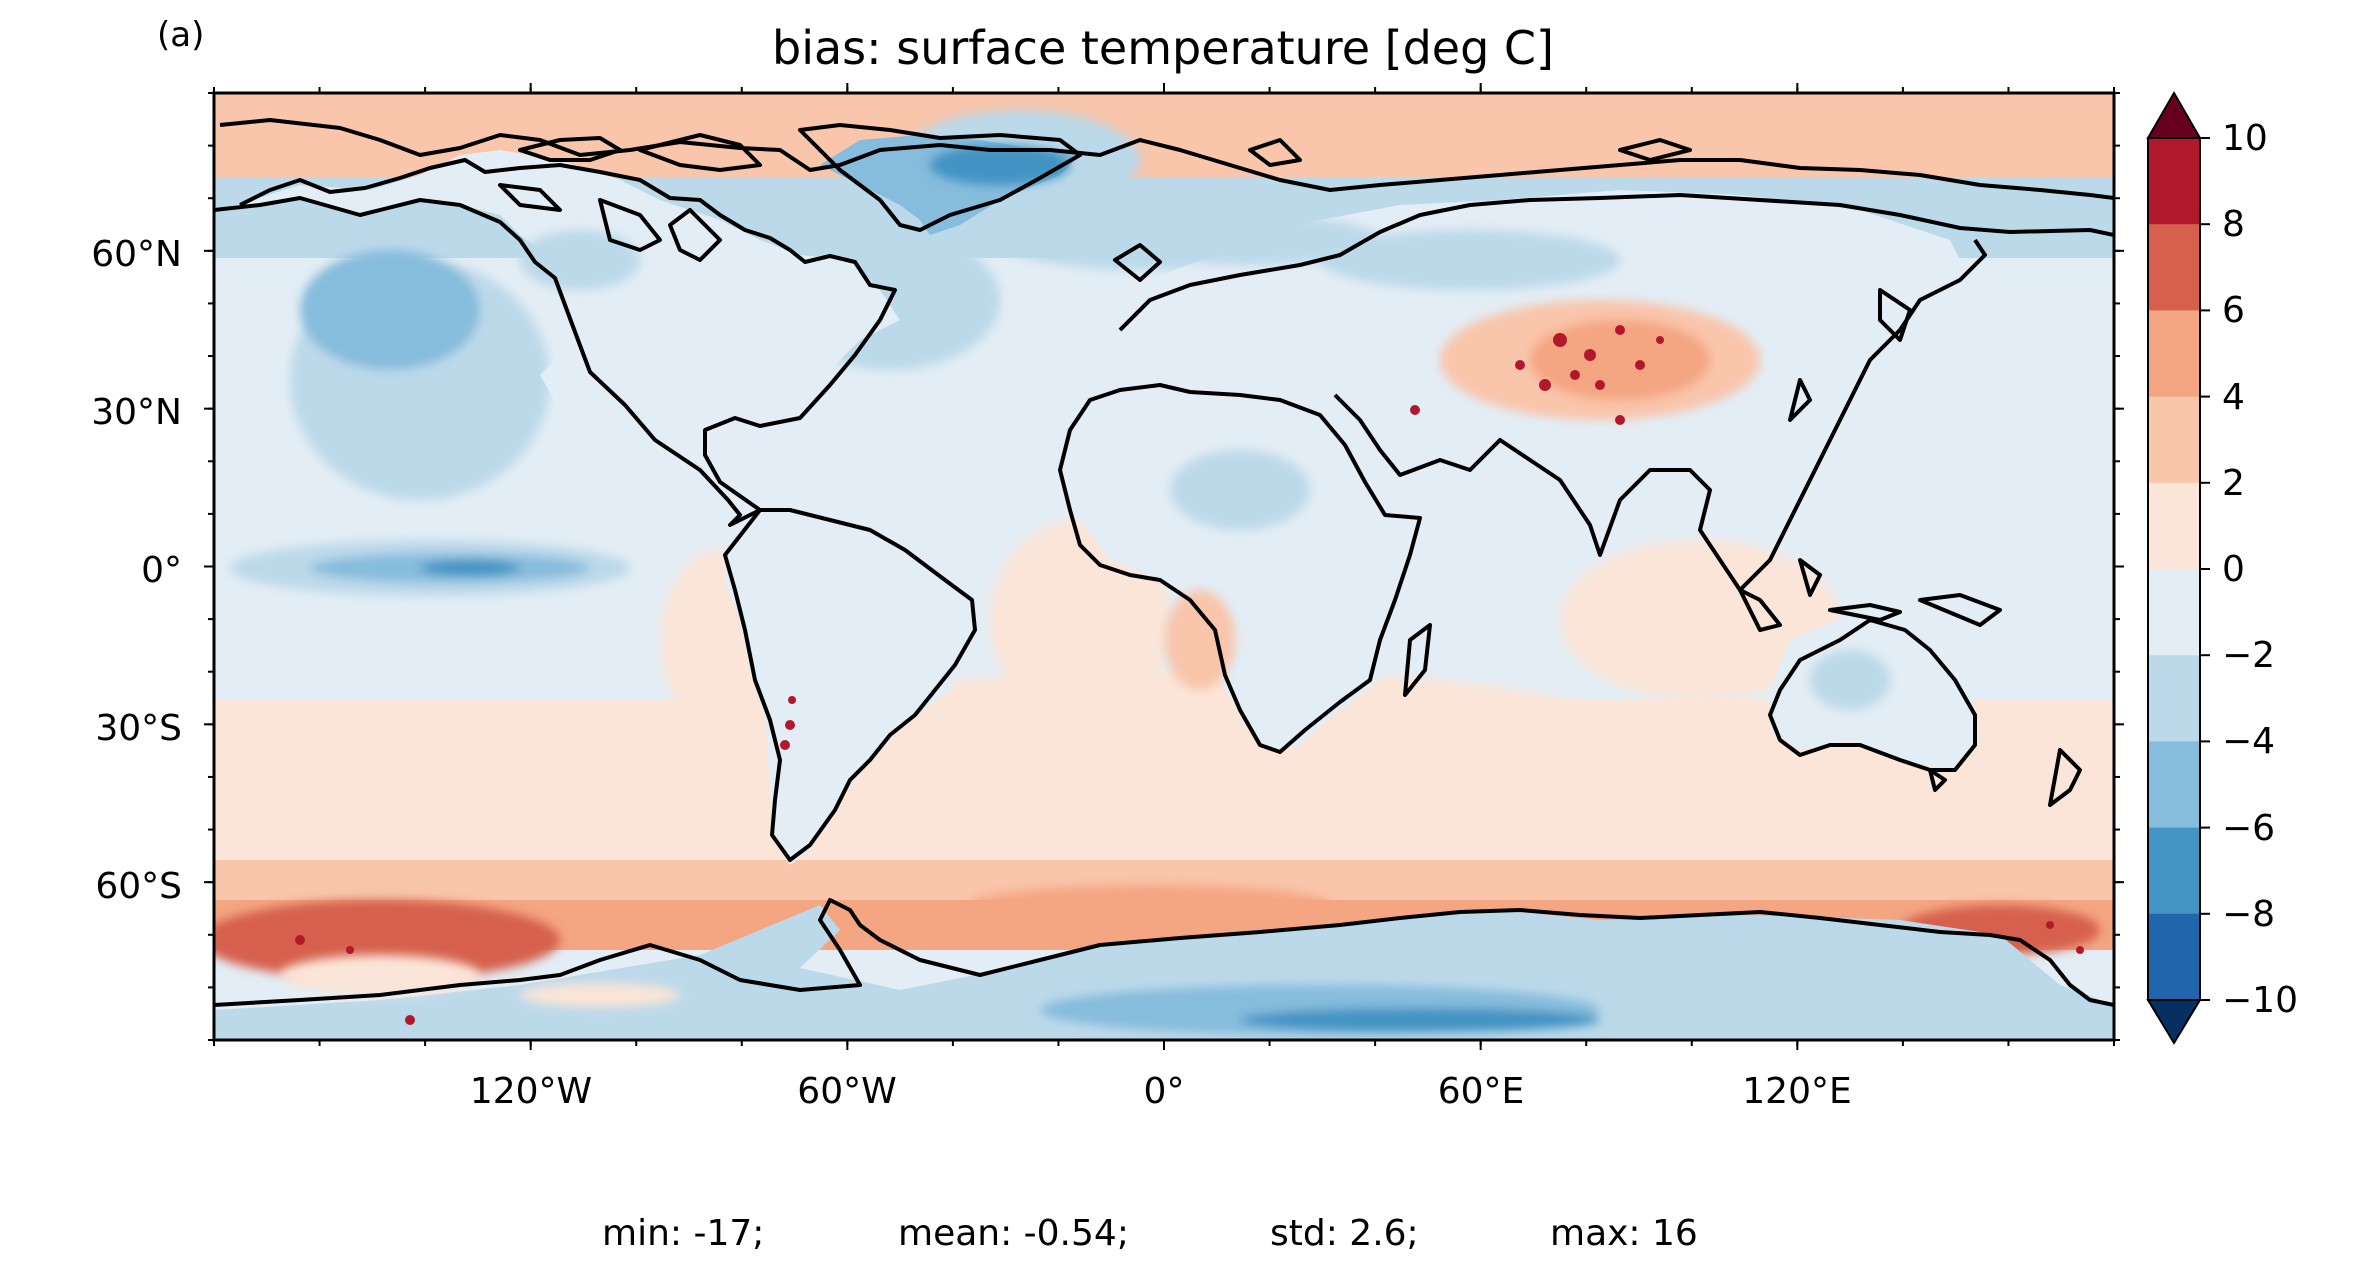 The image size is (2362, 1263). I want to click on colorbar-label: 2, so click(2233, 483).